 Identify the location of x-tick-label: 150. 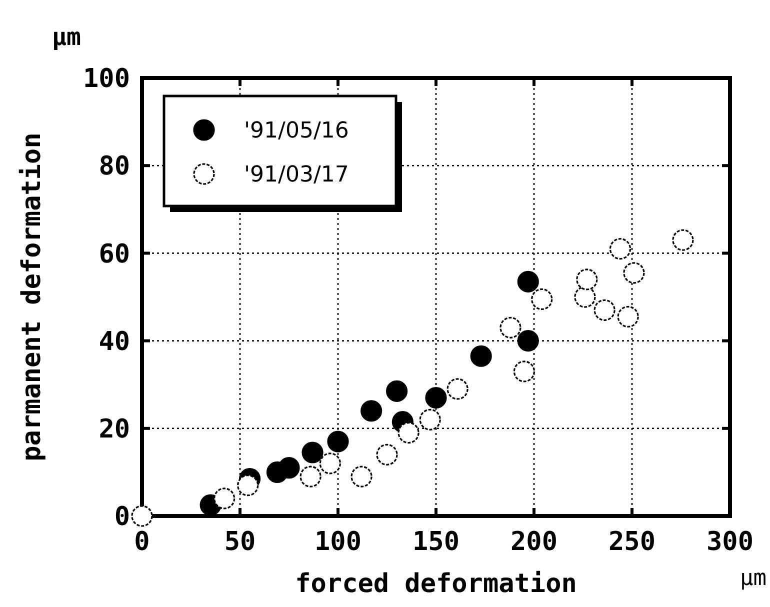
(436, 542).